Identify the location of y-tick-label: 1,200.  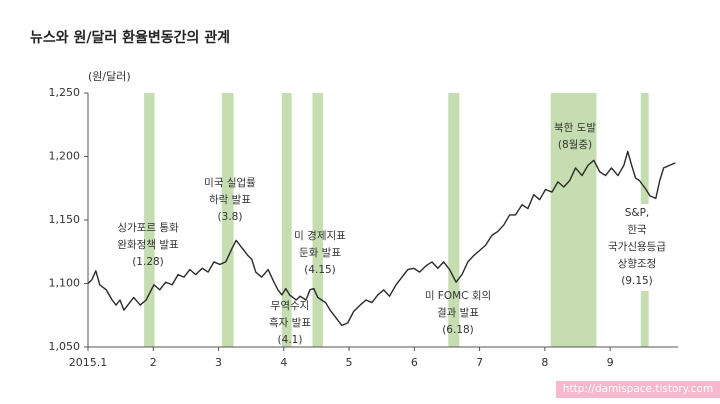
(65, 156).